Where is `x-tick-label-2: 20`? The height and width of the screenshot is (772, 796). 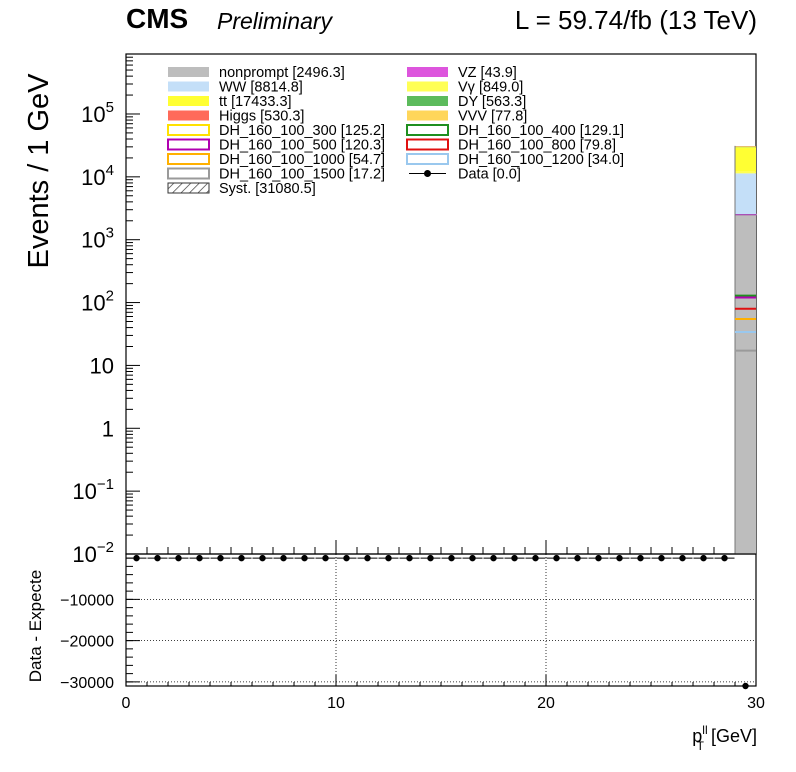 x-tick-label-2: 20 is located at coordinates (546, 703).